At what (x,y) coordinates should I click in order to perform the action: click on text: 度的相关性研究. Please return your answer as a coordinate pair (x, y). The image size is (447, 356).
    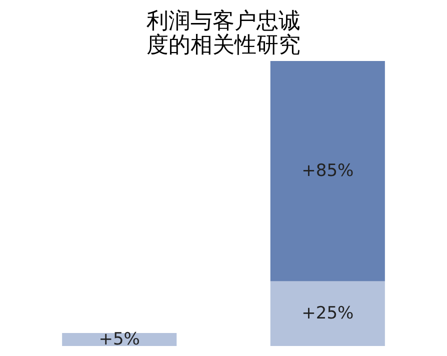
    Looking at the image, I should click on (223, 45).